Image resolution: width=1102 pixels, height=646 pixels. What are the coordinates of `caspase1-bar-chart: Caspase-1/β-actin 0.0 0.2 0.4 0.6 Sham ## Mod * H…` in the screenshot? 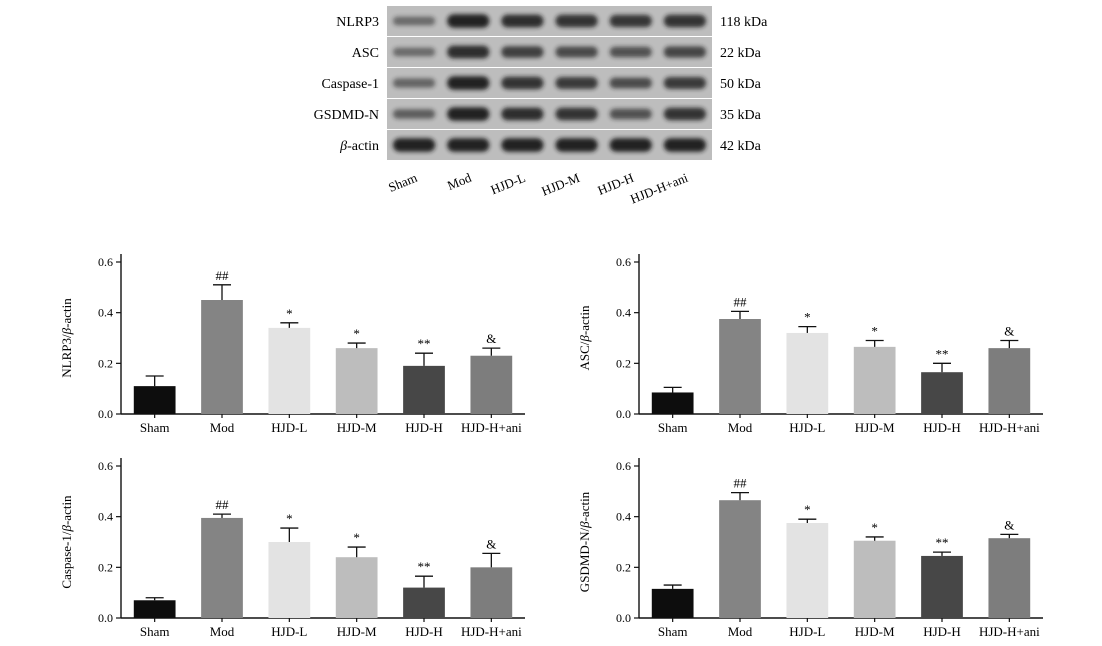 It's located at (292, 548).